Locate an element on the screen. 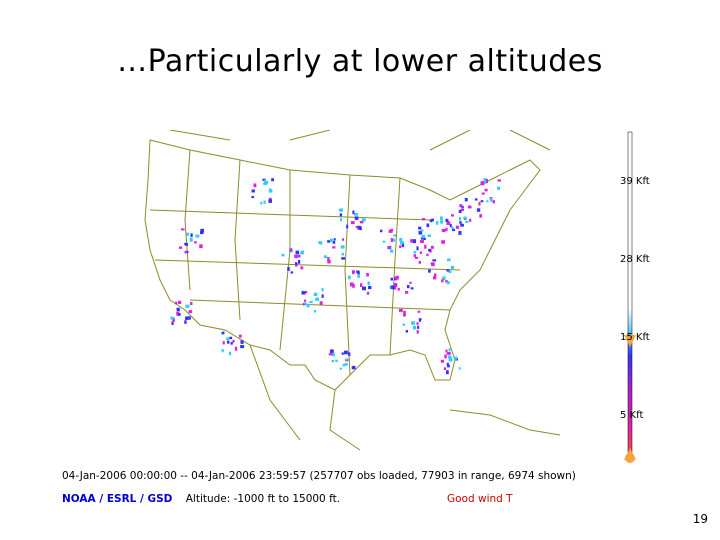 The image size is (720, 540). altitude-marker-dot is located at coordinates (630, 458).